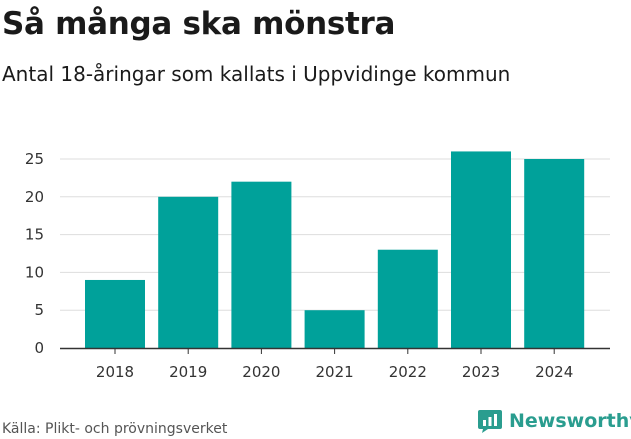  Describe the element at coordinates (570, 421) in the screenshot. I see `brand-name: Newsworthy` at that location.